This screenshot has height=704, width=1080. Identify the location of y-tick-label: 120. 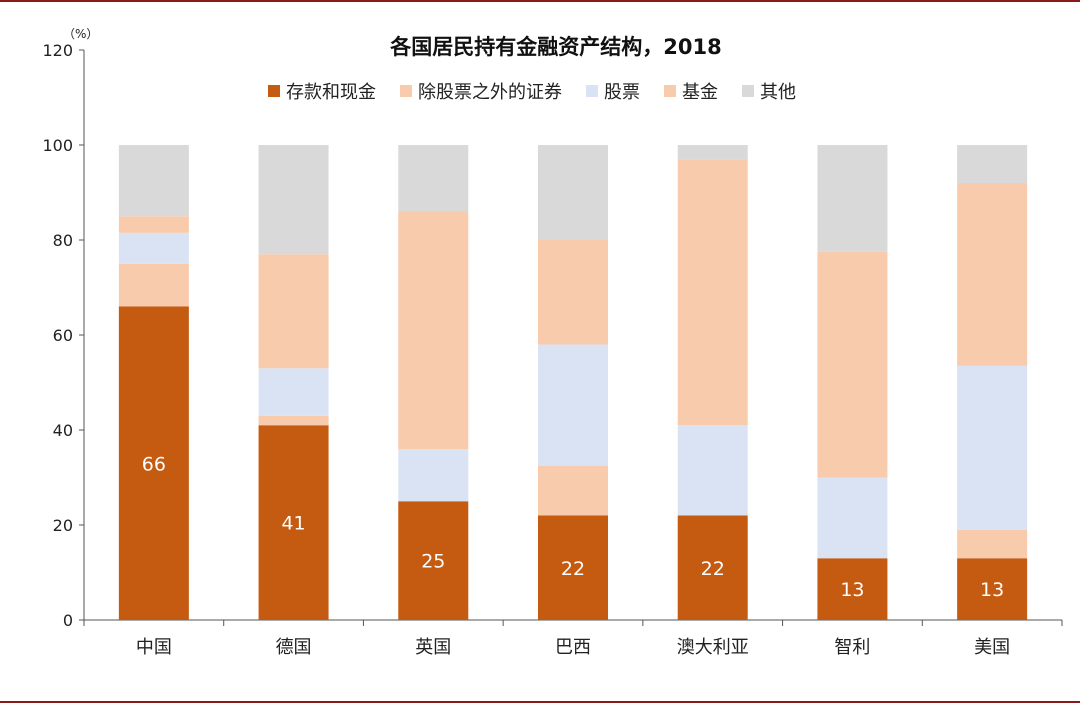
(57, 50).